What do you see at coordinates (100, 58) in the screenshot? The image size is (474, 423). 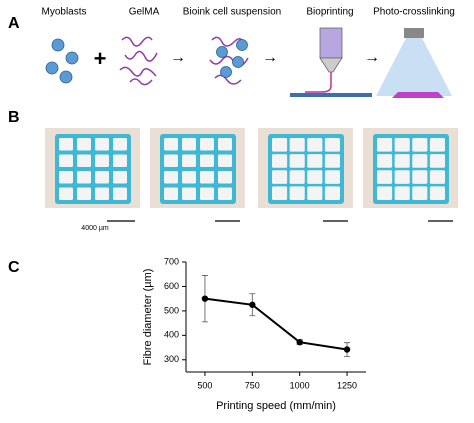 I see `plus-sign: +` at bounding box center [100, 58].